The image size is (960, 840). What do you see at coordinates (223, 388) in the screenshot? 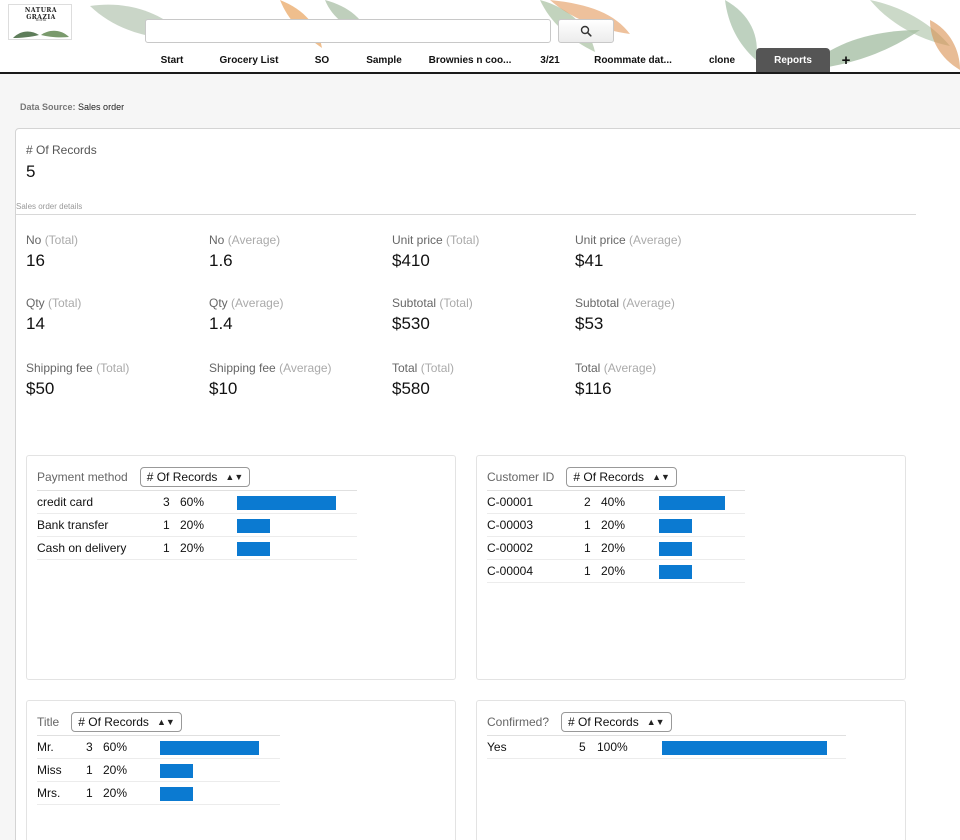
I see `metric-value: $10` at bounding box center [223, 388].